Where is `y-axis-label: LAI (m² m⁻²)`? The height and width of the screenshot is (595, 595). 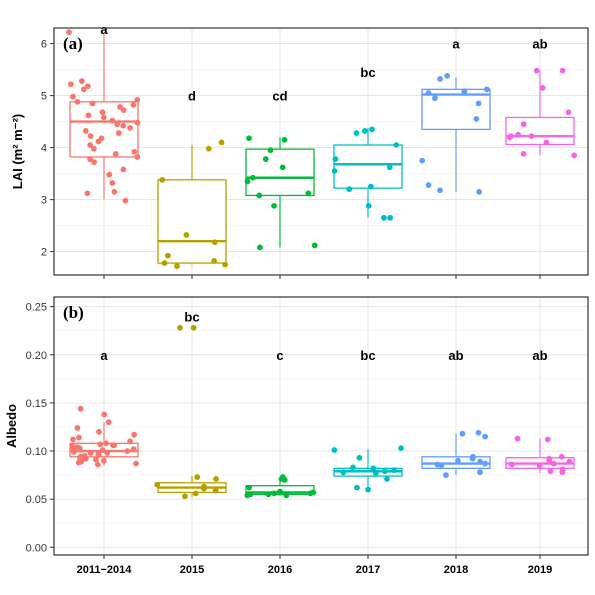 y-axis-label: LAI (m² m⁻²) is located at coordinates (17, 151).